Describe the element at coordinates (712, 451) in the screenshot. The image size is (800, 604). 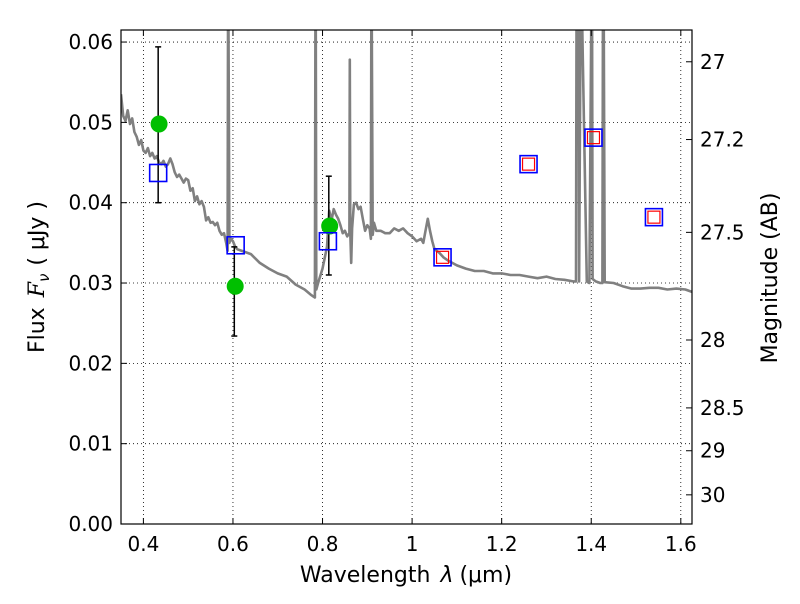
I see `y2-tick-label: 29` at that location.